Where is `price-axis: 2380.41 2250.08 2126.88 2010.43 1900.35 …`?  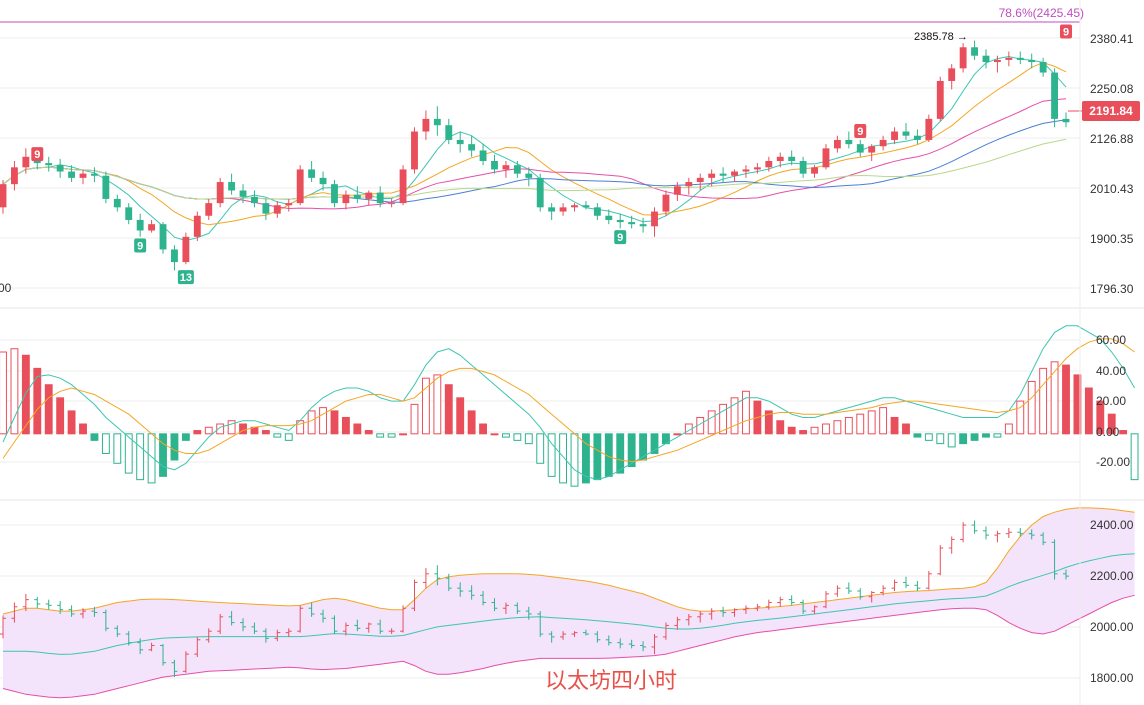 price-axis: 2380.41 2250.08 2126.88 2010.43 1900.35 … is located at coordinates (1112, 164).